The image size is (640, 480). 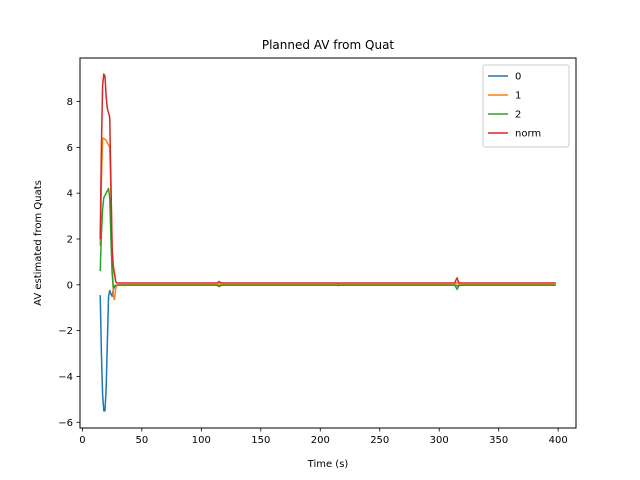 What do you see at coordinates (69, 263) in the screenshot?
I see `y-axis: −6 −4 −2 0 2 4 6 8` at bounding box center [69, 263].